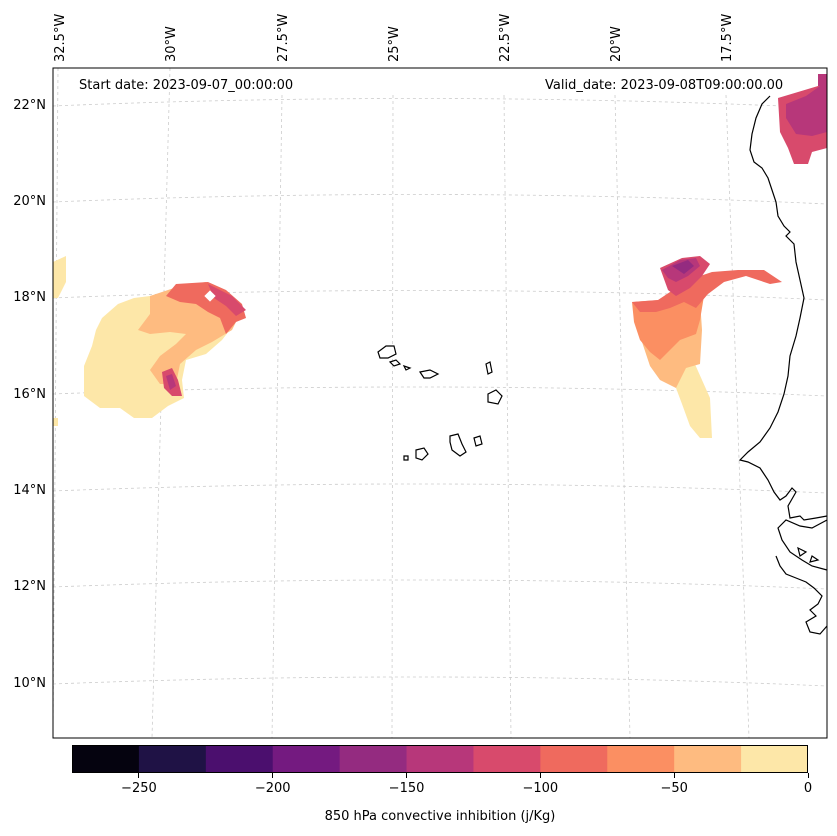 This screenshot has height=836, width=837. What do you see at coordinates (540, 788) in the screenshot?
I see `colorbar-tick-label: −100` at bounding box center [540, 788].